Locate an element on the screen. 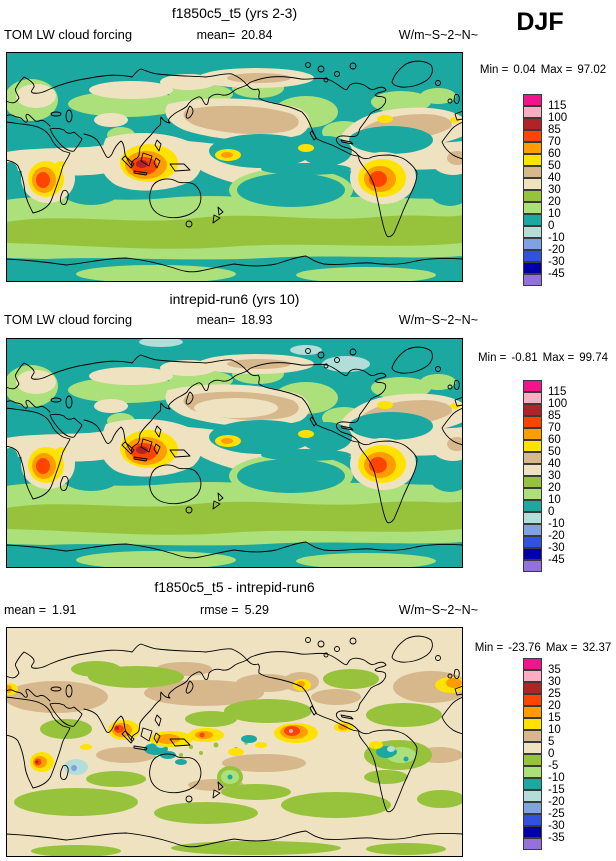 The width and height of the screenshot is (616, 861). panel3-rmse: rmse = 5.29 is located at coordinates (234, 610).